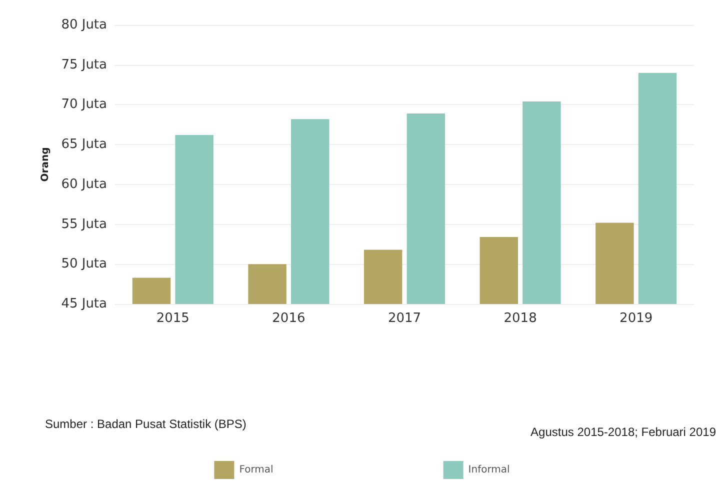  Describe the element at coordinates (256, 470) in the screenshot. I see `legend-label: Formal` at that location.